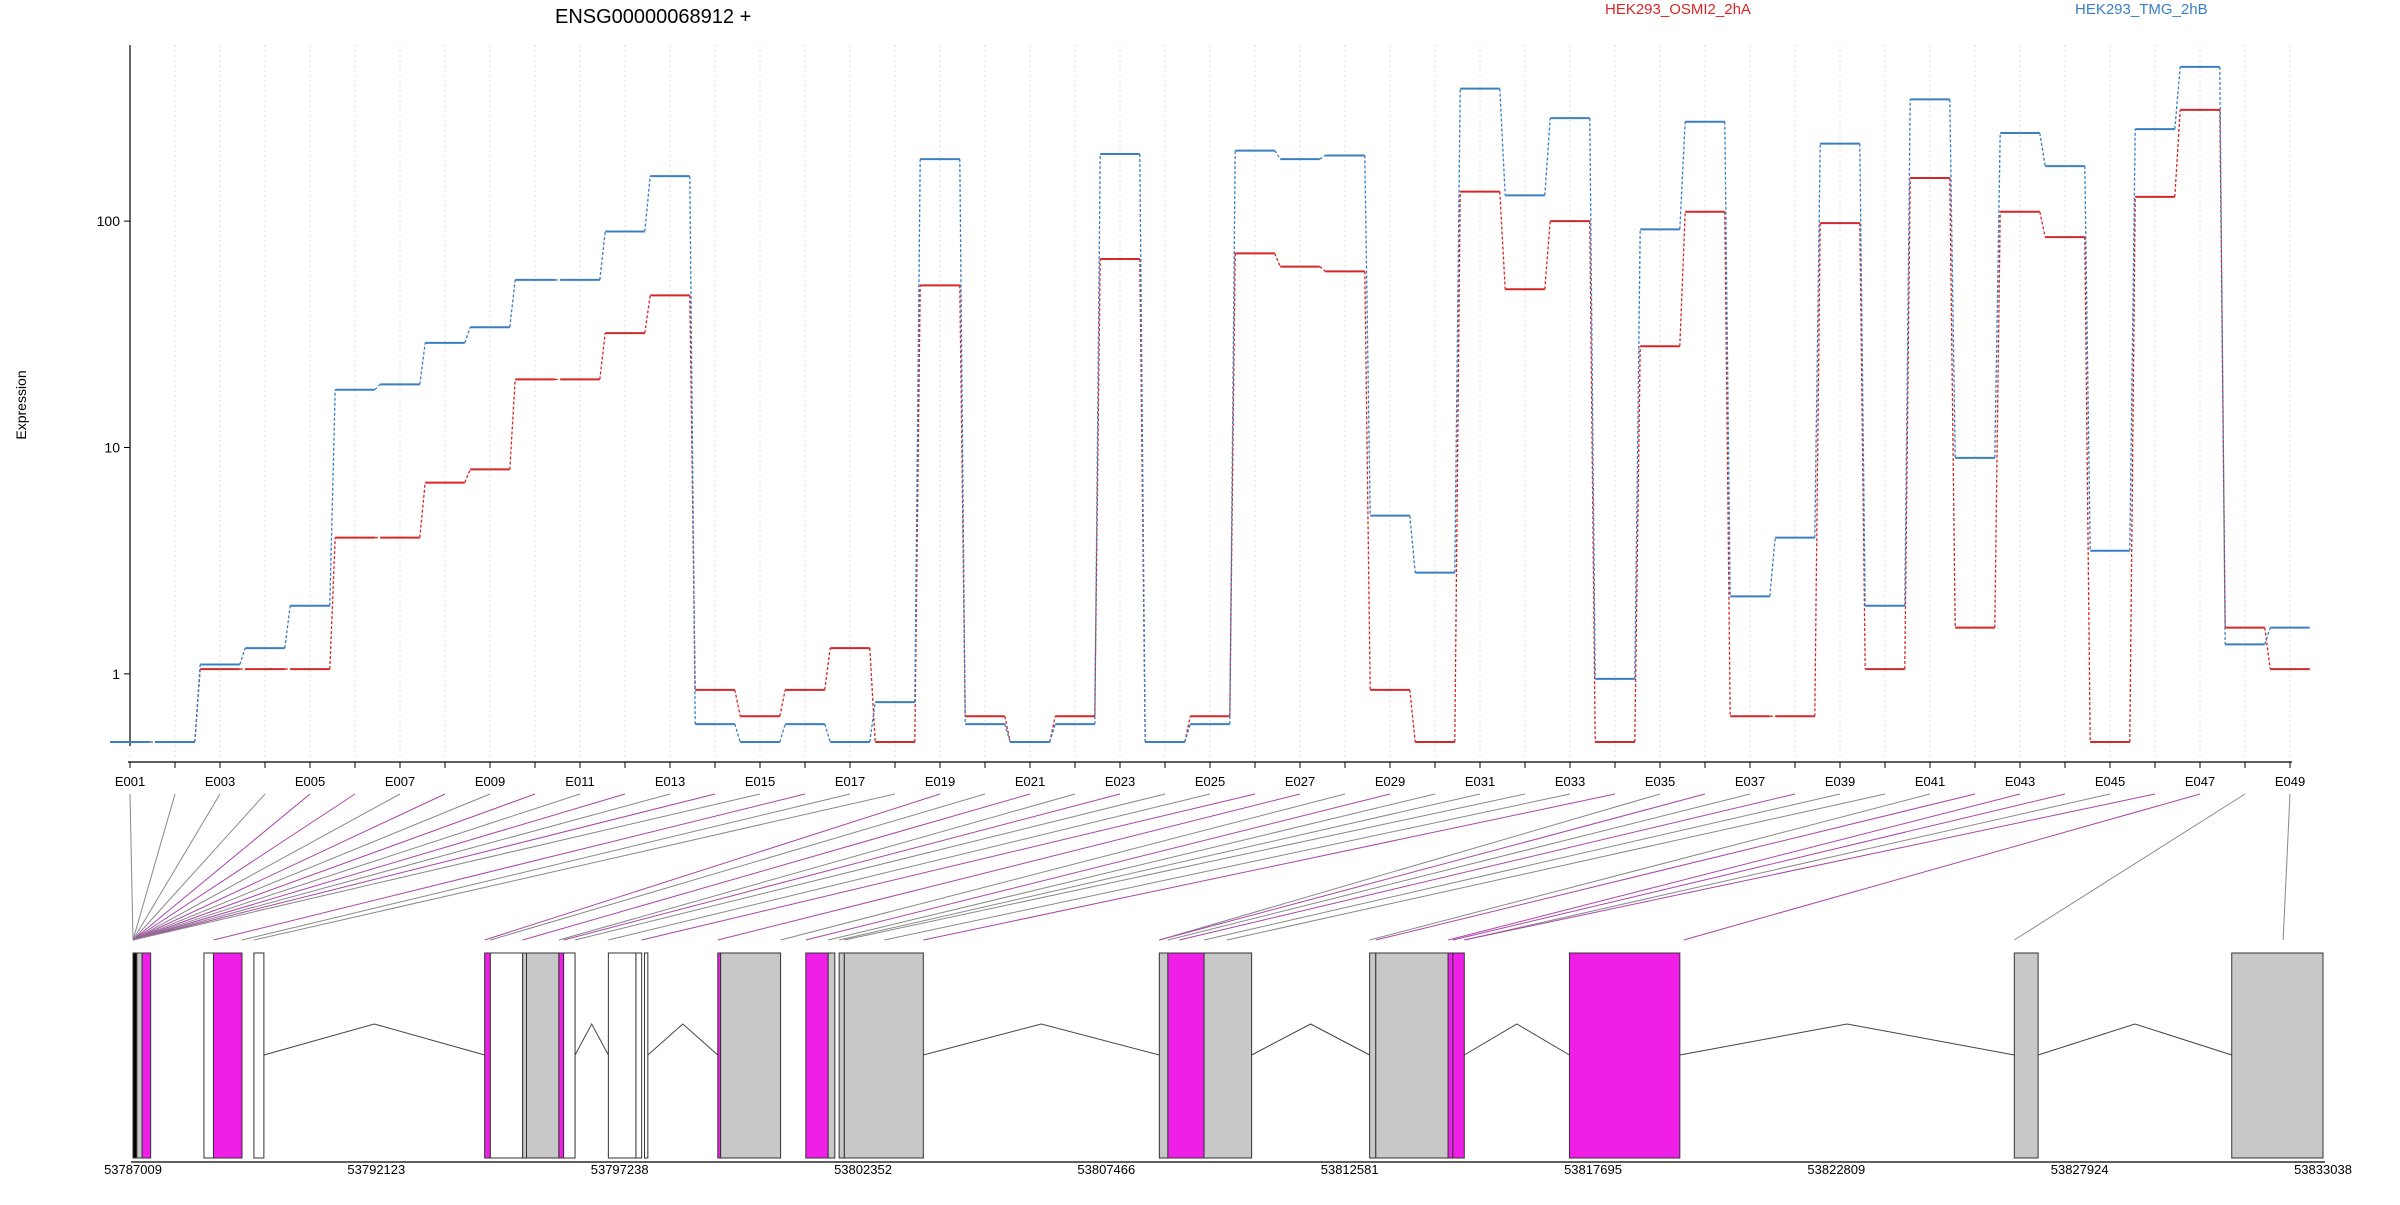 The height and width of the screenshot is (1205, 2400). Describe the element at coordinates (1570, 781) in the screenshot. I see `x-tick-label: E033` at that location.